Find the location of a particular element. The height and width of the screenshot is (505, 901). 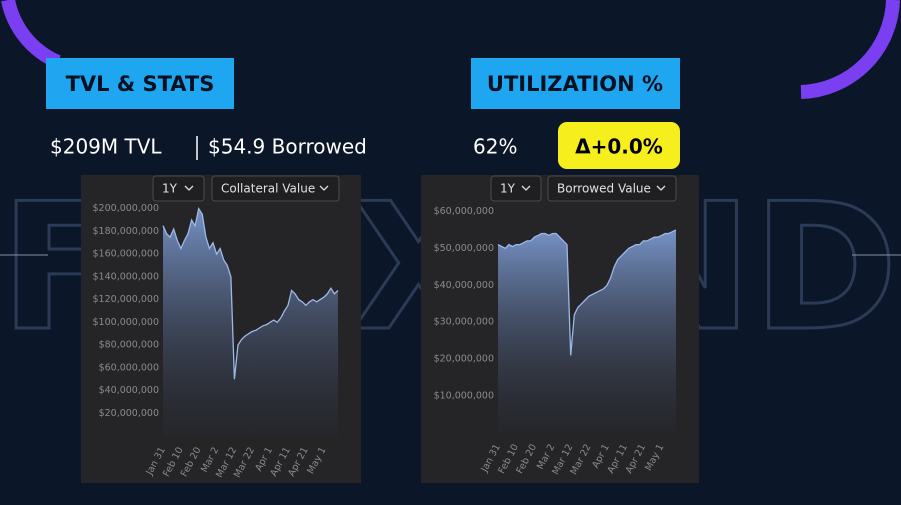

section-label: TVL & STATS is located at coordinates (140, 84).